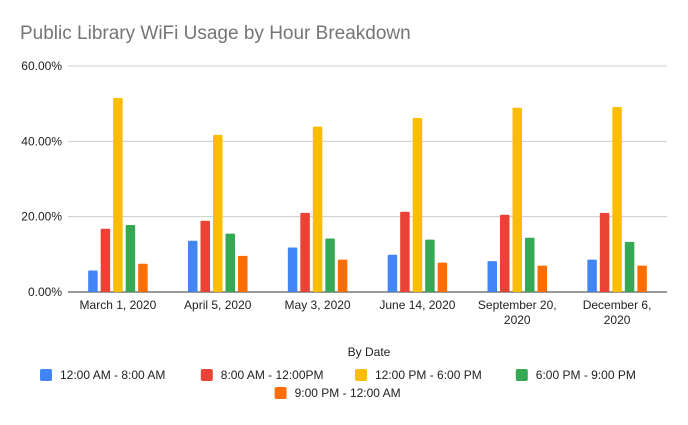 The width and height of the screenshot is (688, 425). I want to click on y-axis-ticks: 0.00% 20.00% 40.00% 60.00%, so click(41, 179).